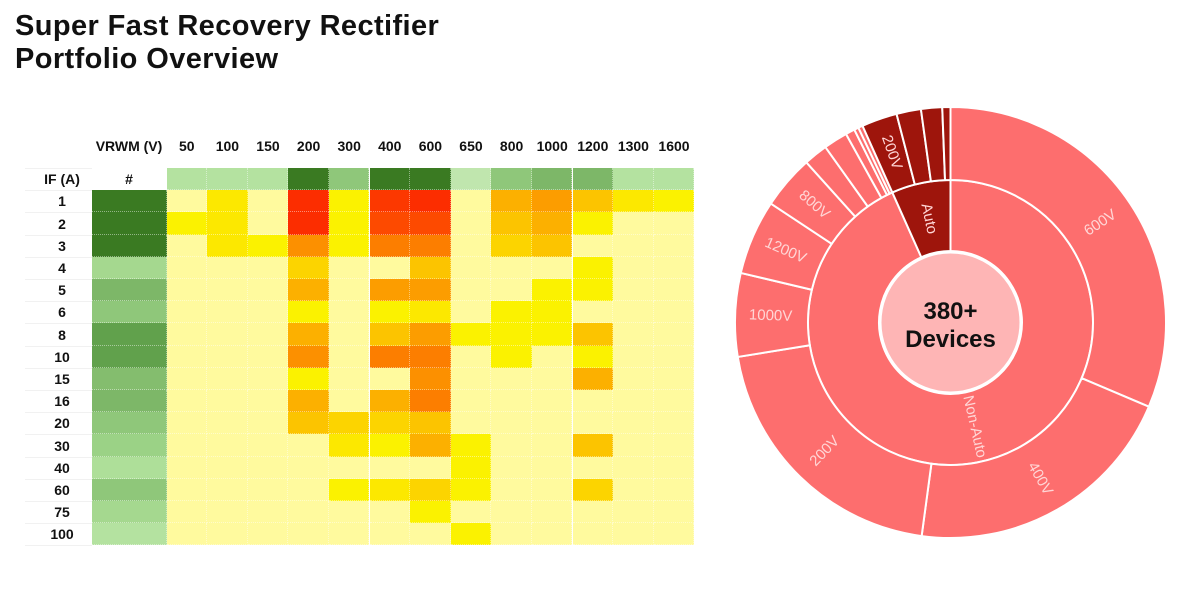 The height and width of the screenshot is (600, 1200). I want to click on svg-text: 1000V, so click(771, 315).